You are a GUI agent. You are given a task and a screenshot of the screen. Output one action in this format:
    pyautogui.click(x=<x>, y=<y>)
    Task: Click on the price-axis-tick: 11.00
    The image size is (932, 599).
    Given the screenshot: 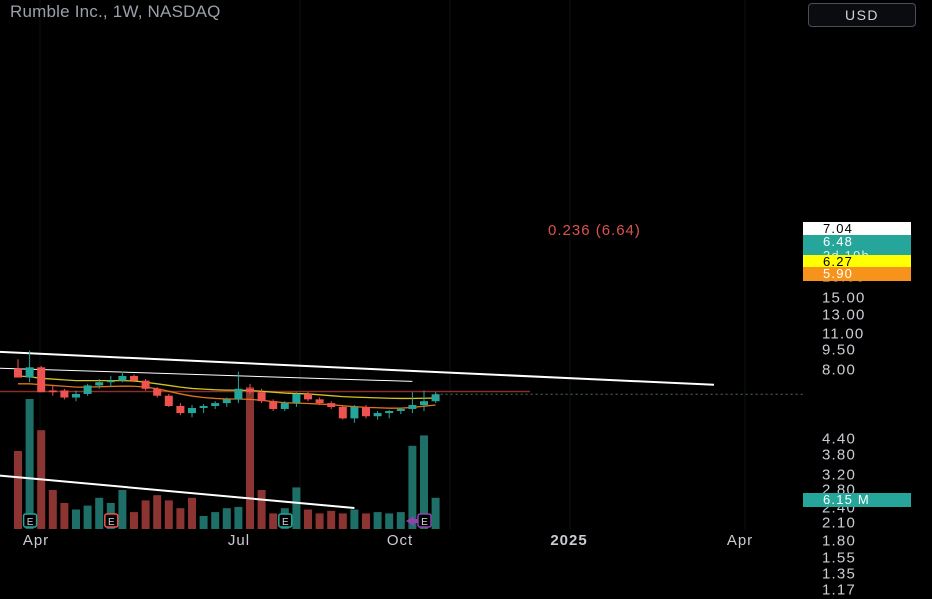 What is the action you would take?
    pyautogui.click(x=843, y=334)
    